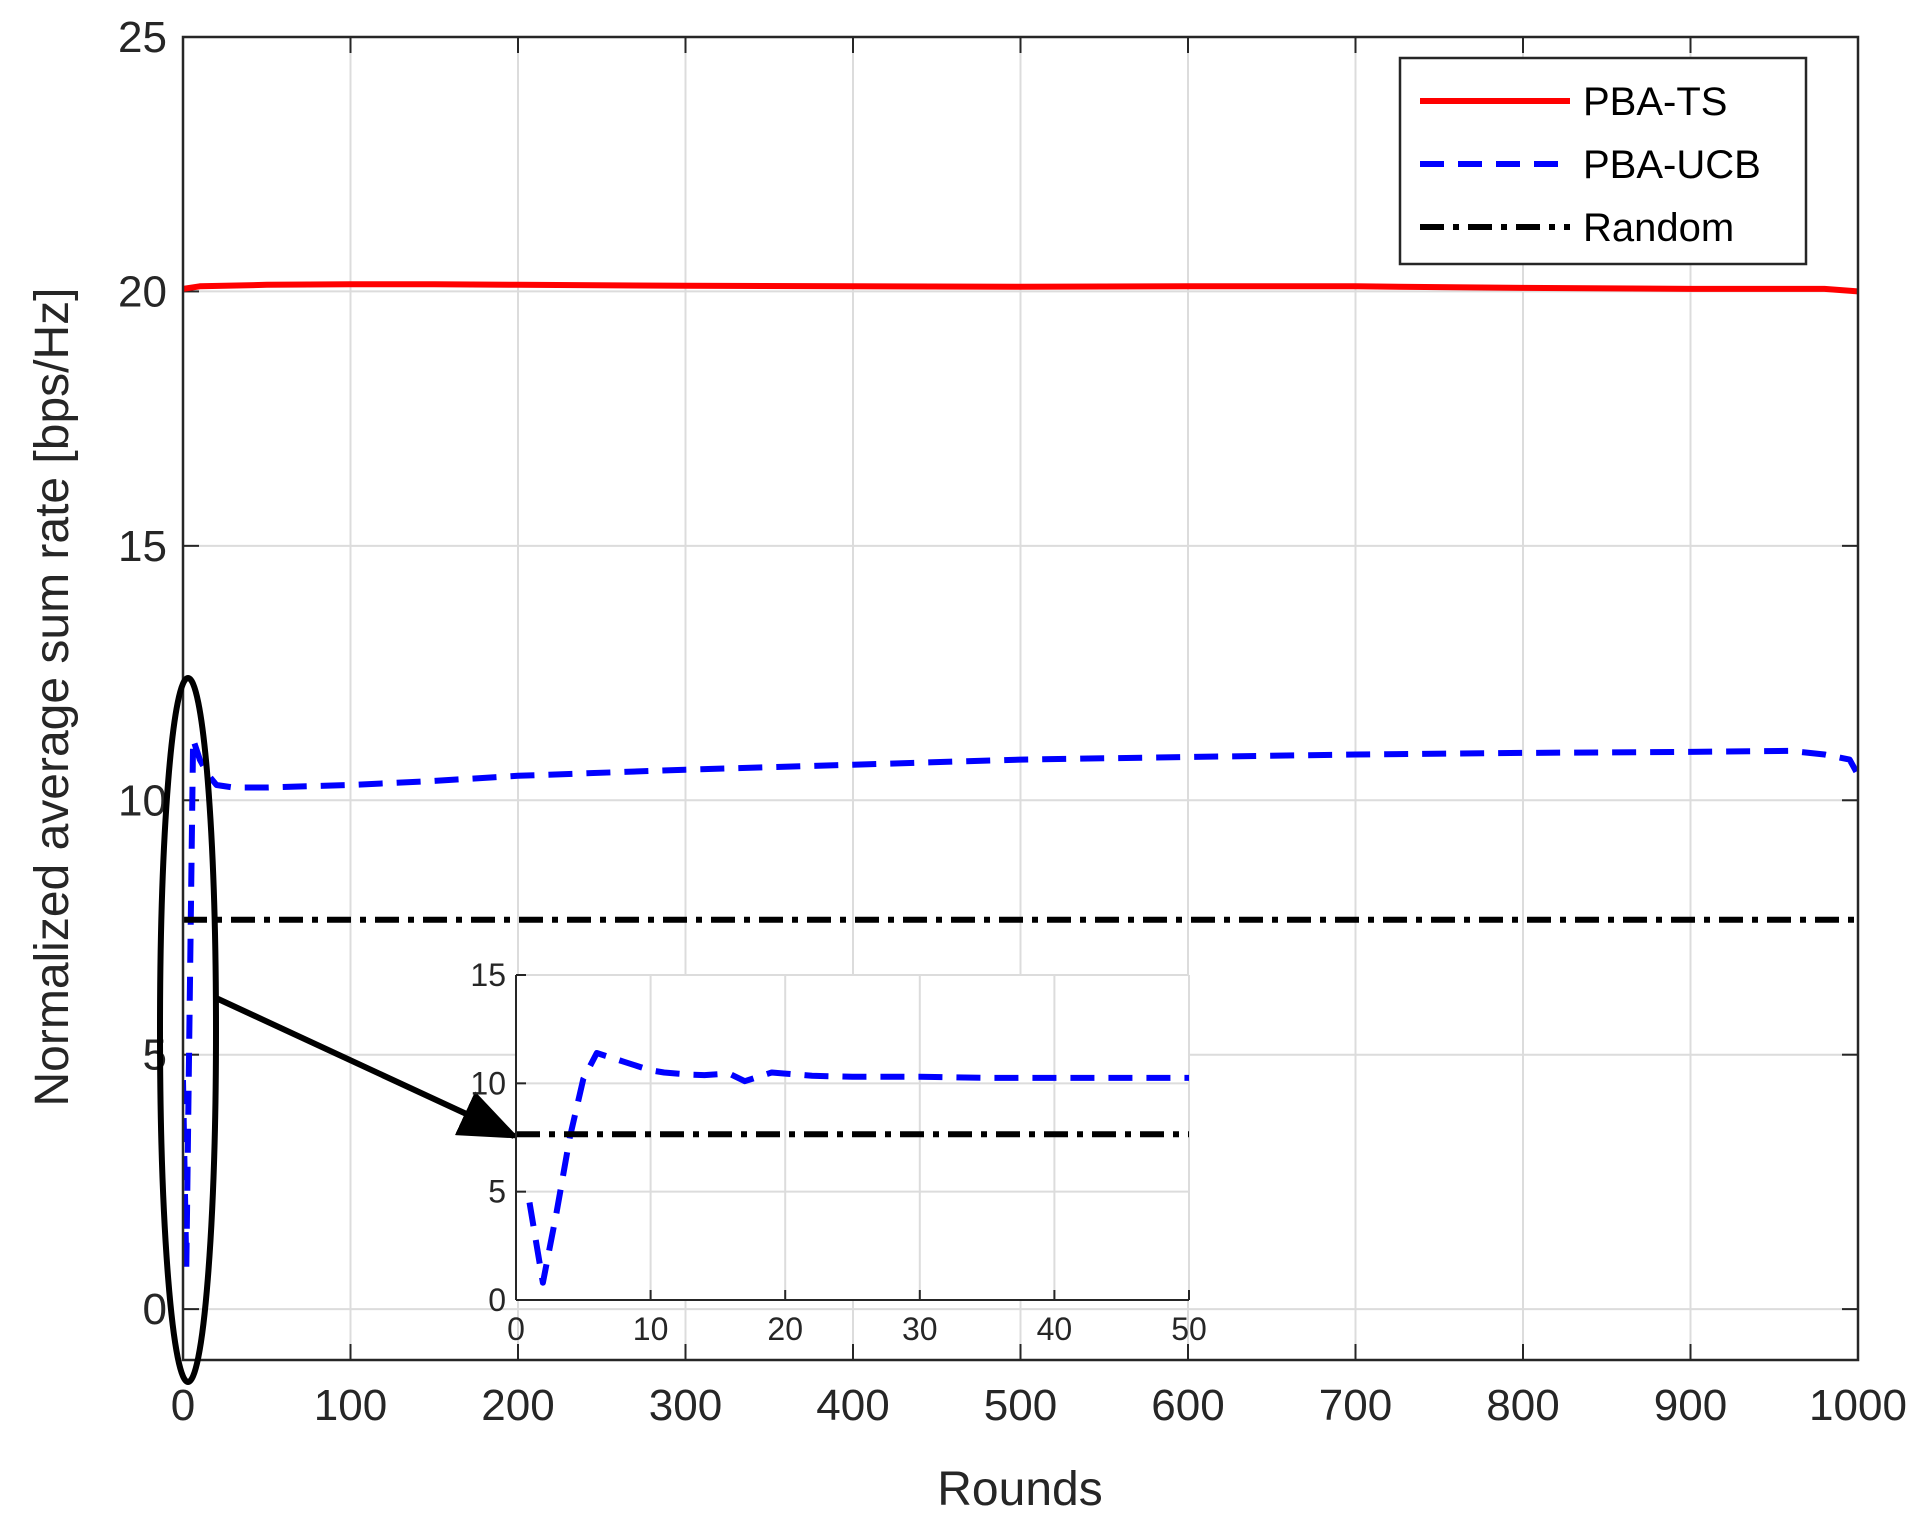 The image size is (1923, 1524). Describe the element at coordinates (785, 1329) in the screenshot. I see `x-tick-label: 20` at that location.